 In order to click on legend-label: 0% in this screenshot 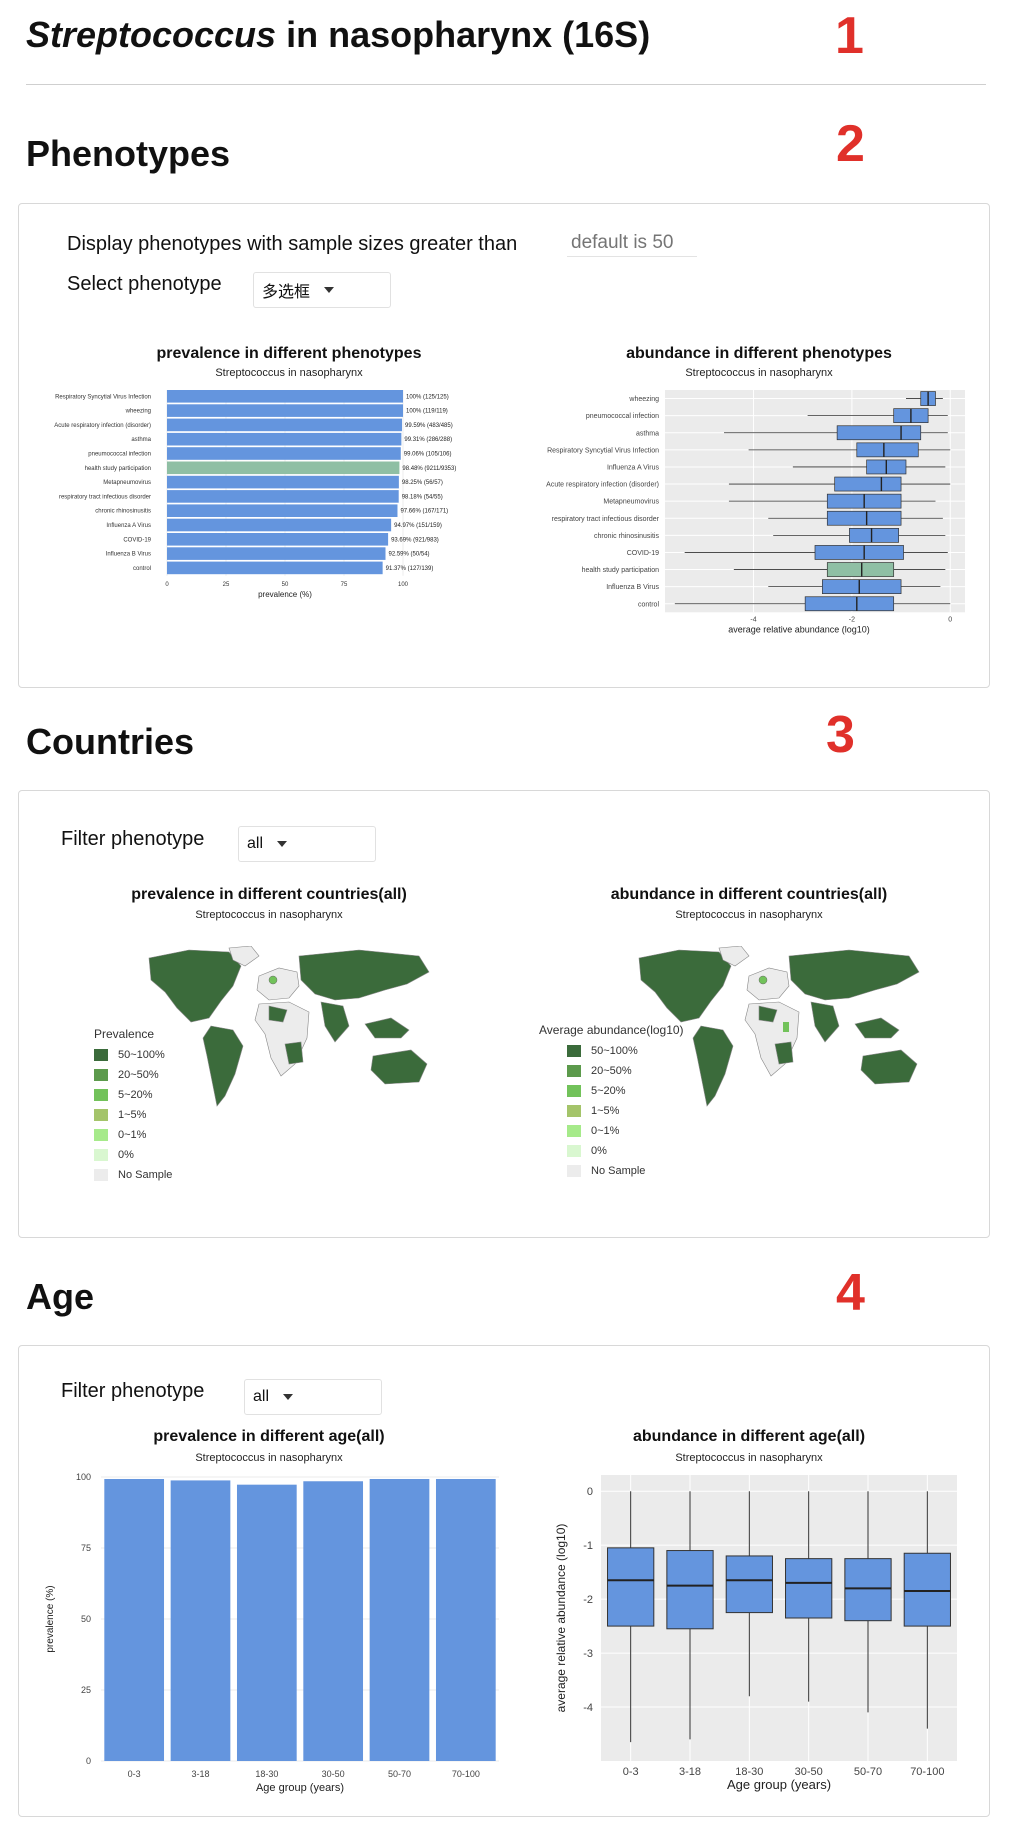, I will do `click(599, 1151)`.